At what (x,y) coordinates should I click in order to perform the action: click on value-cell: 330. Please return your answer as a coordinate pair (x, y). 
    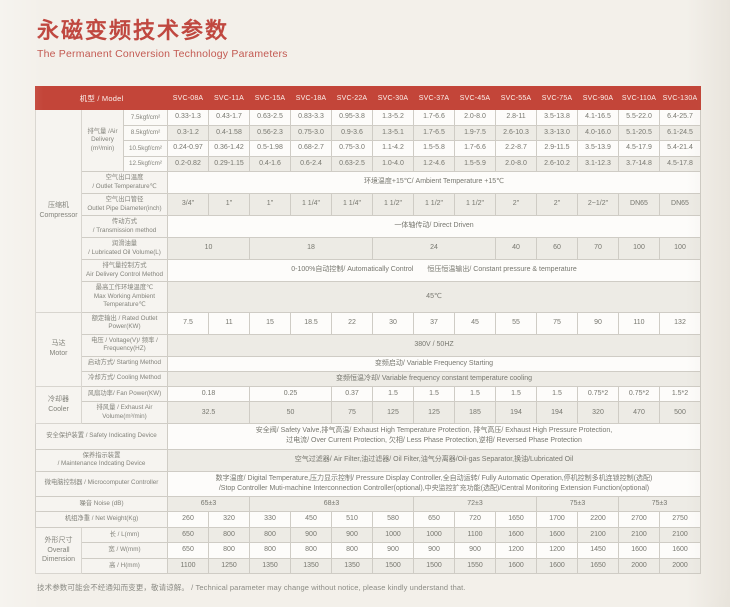
    Looking at the image, I should click on (270, 519).